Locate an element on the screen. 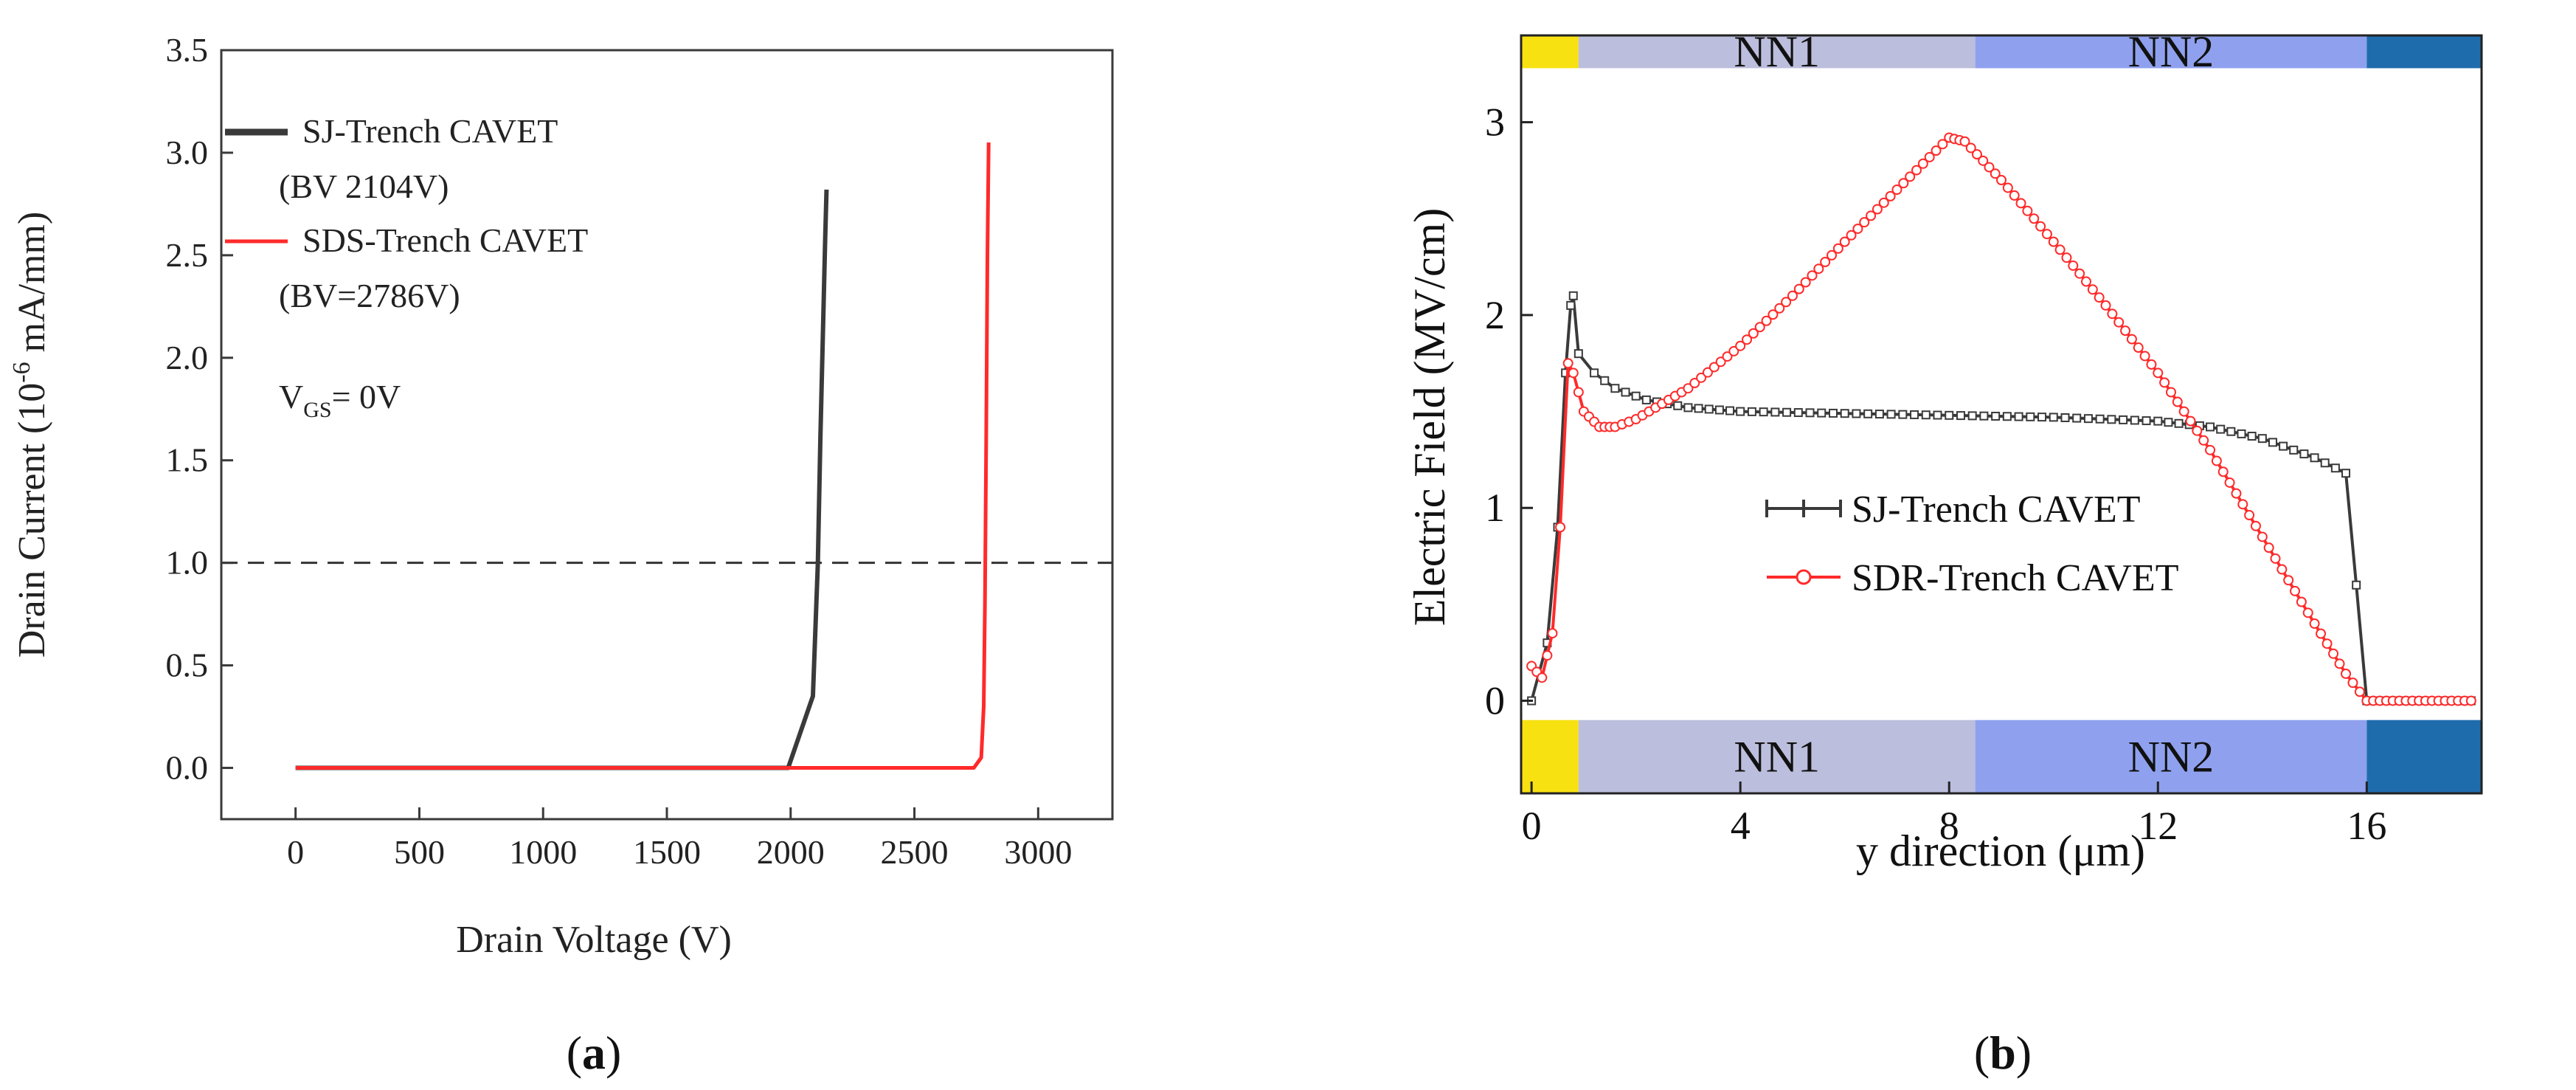 The width and height of the screenshot is (2576, 1090). x-tick-label: 4 is located at coordinates (1741, 826).